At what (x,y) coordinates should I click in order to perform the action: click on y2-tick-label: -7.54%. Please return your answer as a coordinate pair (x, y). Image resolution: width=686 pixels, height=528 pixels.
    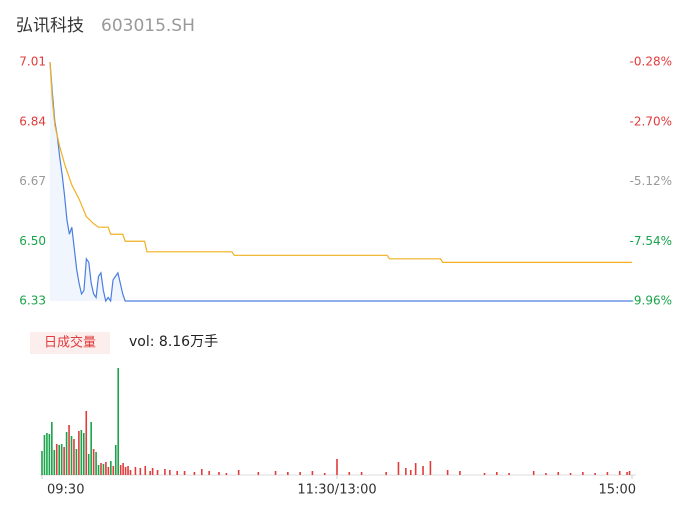
    Looking at the image, I should click on (651, 241).